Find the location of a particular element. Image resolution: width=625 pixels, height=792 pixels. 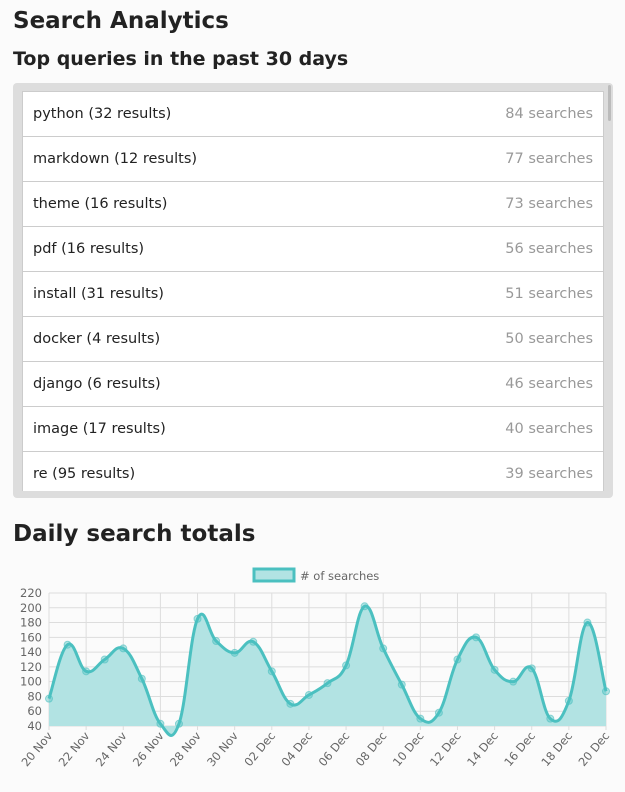

query-label: image (17 results) is located at coordinates (99, 429).